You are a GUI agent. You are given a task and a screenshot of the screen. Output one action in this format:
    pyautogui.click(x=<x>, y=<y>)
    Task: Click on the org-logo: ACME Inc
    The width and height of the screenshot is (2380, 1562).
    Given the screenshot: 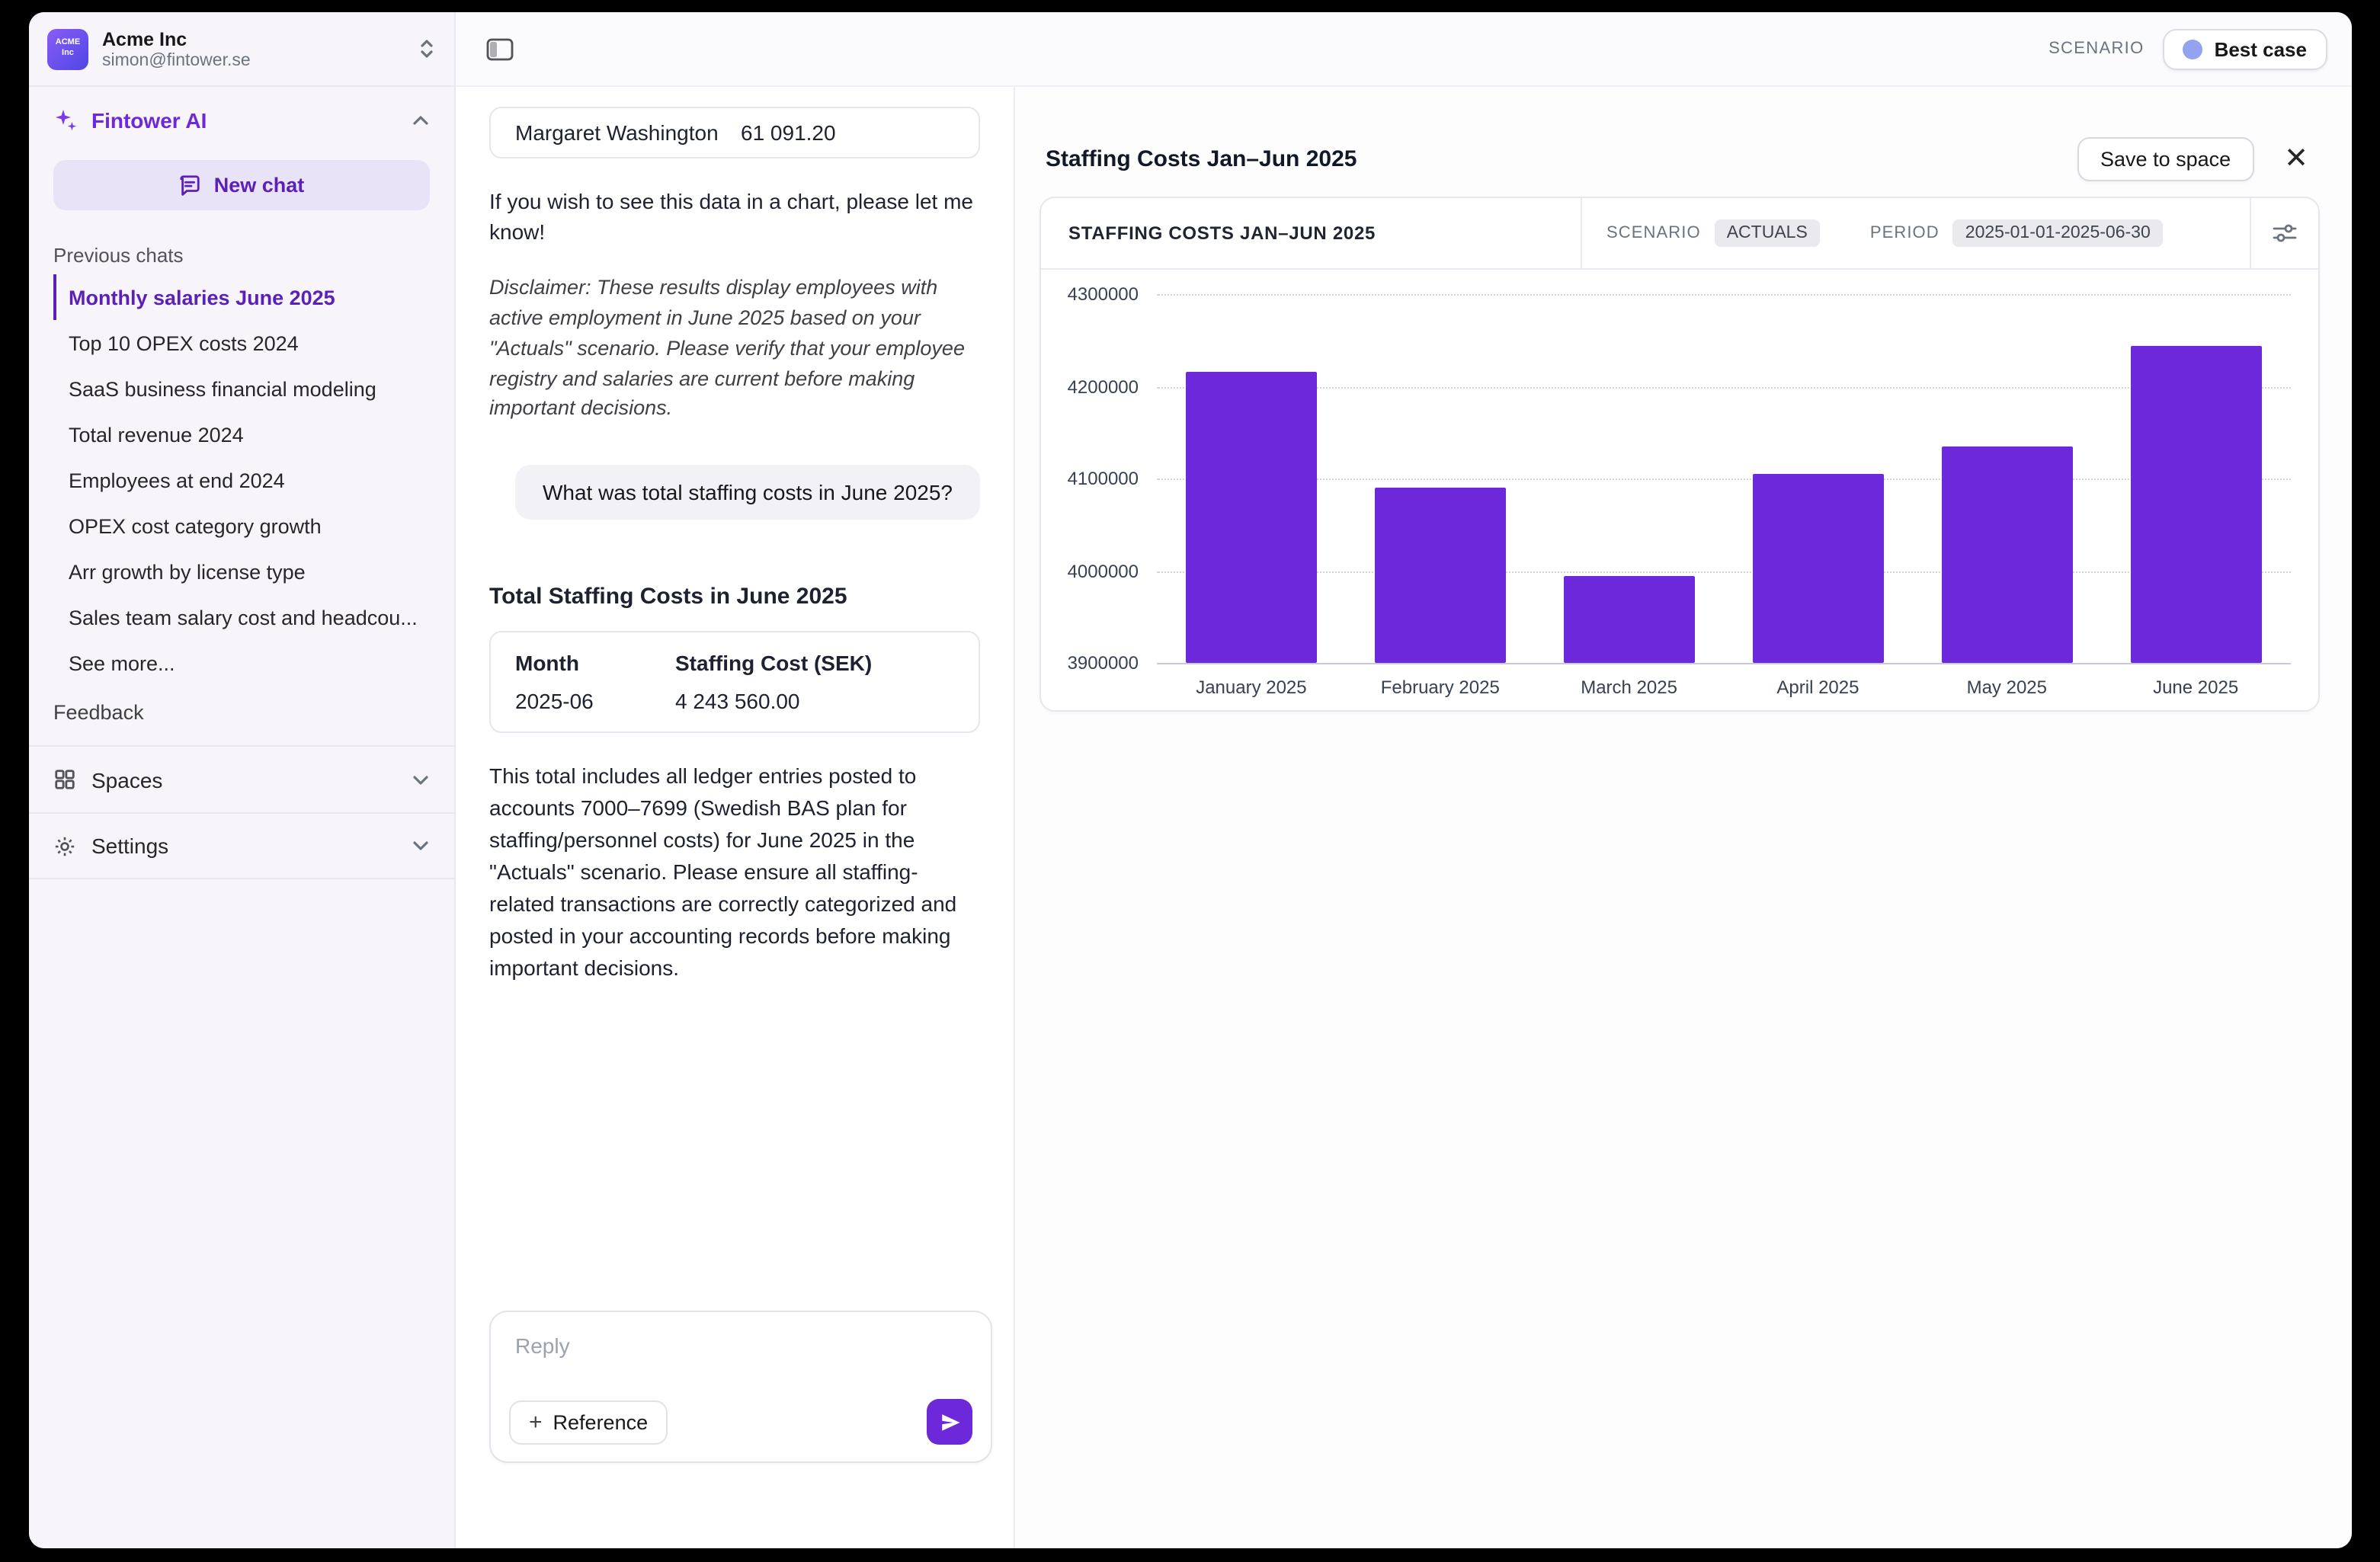 What is the action you would take?
    pyautogui.click(x=67, y=49)
    